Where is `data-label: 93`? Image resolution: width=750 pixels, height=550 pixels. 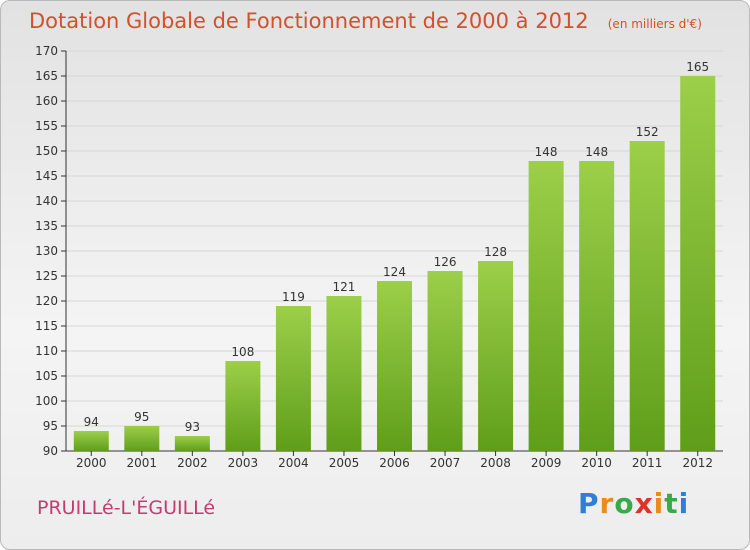 data-label: 93 is located at coordinates (192, 427).